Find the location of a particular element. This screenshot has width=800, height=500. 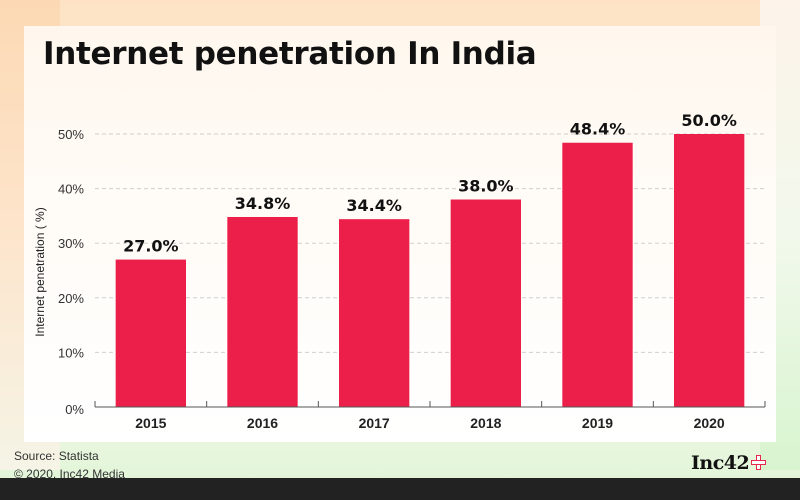

source-text: Source: Statista is located at coordinates (56, 456).